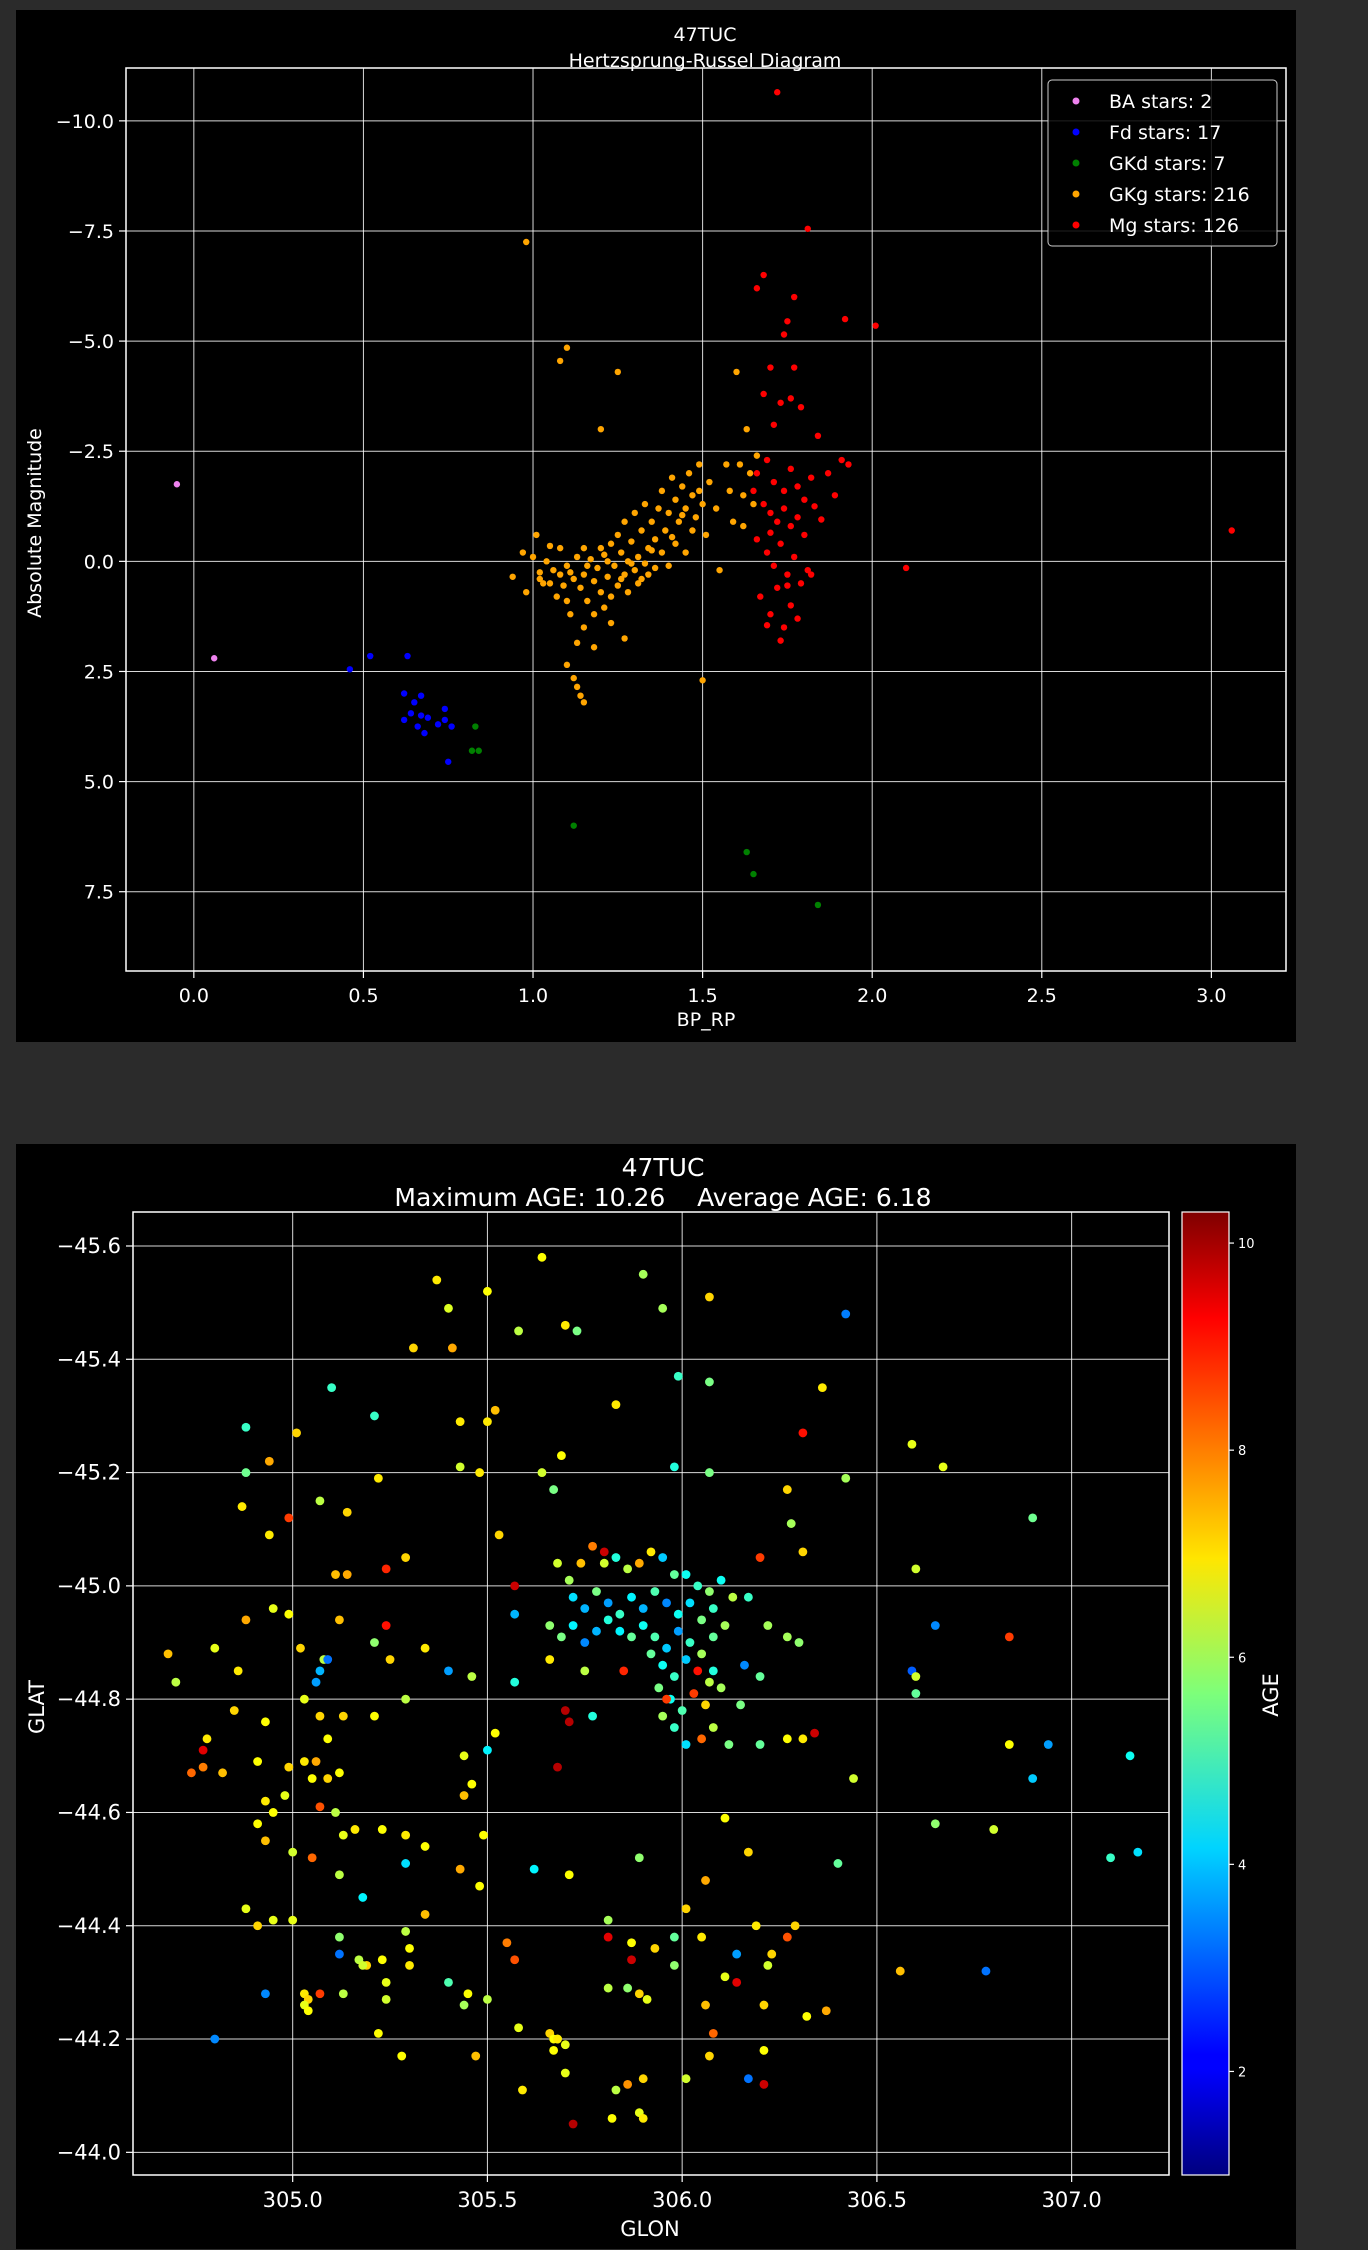  I want to click on hr-ytick-label: 2.5, so click(99, 672).